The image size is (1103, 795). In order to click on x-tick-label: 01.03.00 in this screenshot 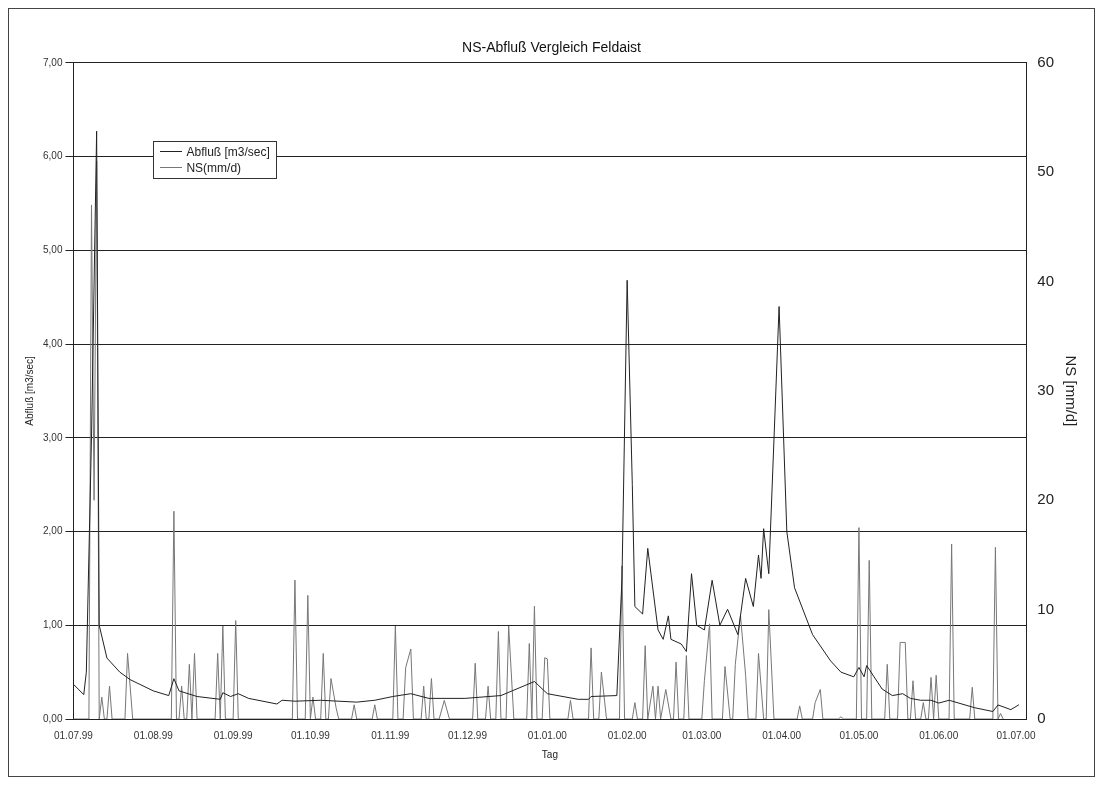, I will do `click(702, 735)`.